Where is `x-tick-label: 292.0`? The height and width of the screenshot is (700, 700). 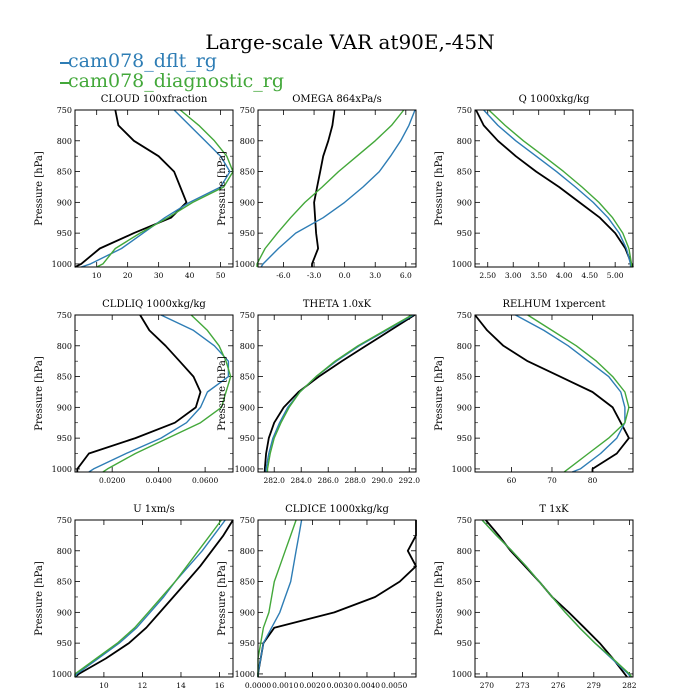
x-tick-label: 292.0 is located at coordinates (410, 480).